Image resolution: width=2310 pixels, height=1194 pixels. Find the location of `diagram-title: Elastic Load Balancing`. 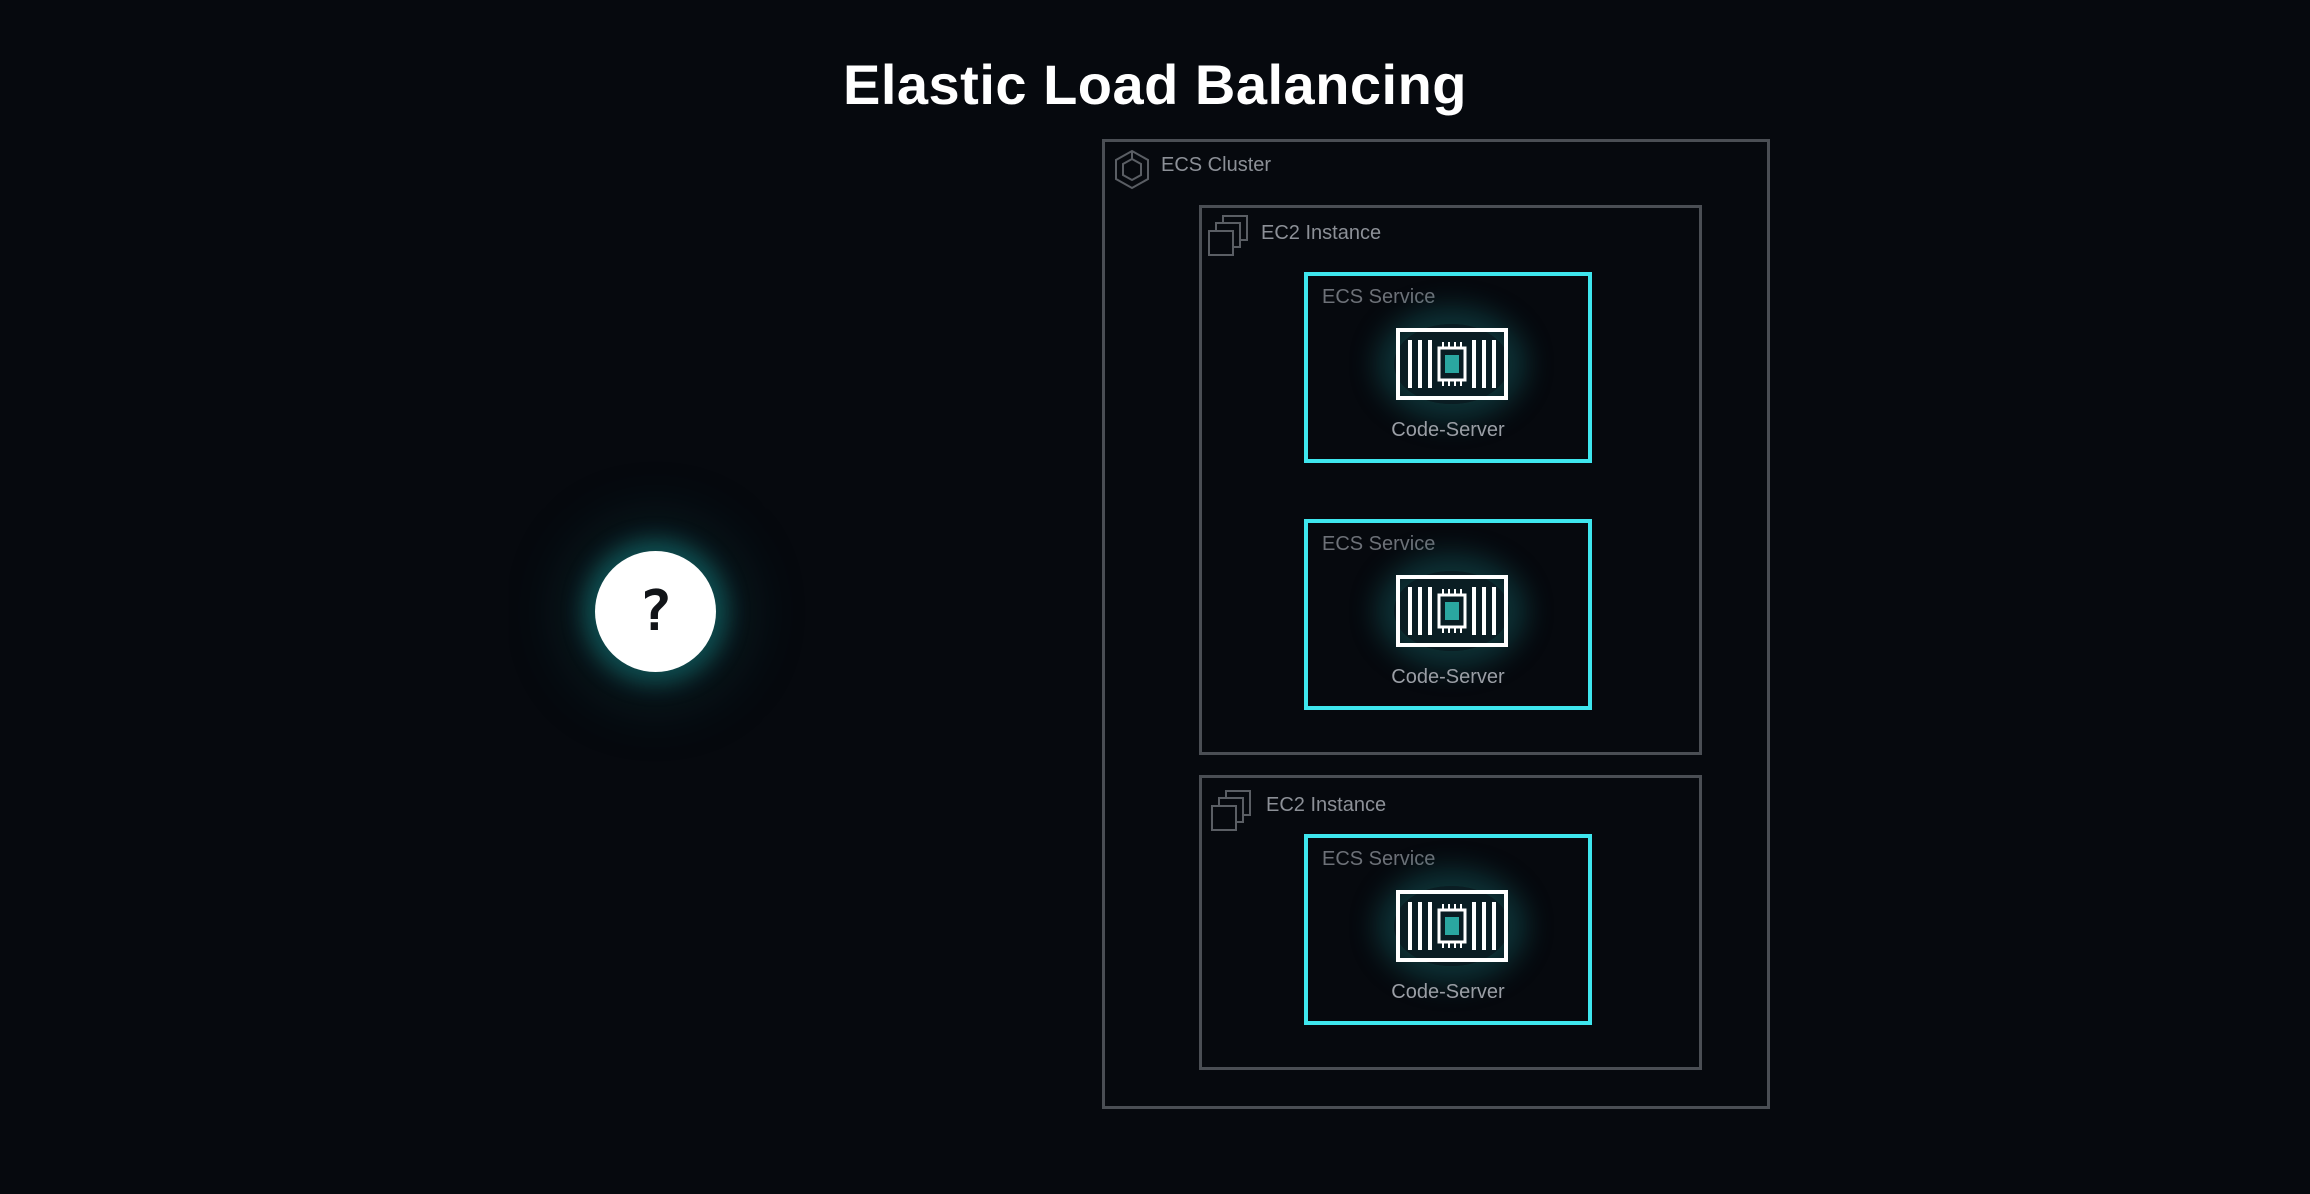

diagram-title: Elastic Load Balancing is located at coordinates (1155, 84).